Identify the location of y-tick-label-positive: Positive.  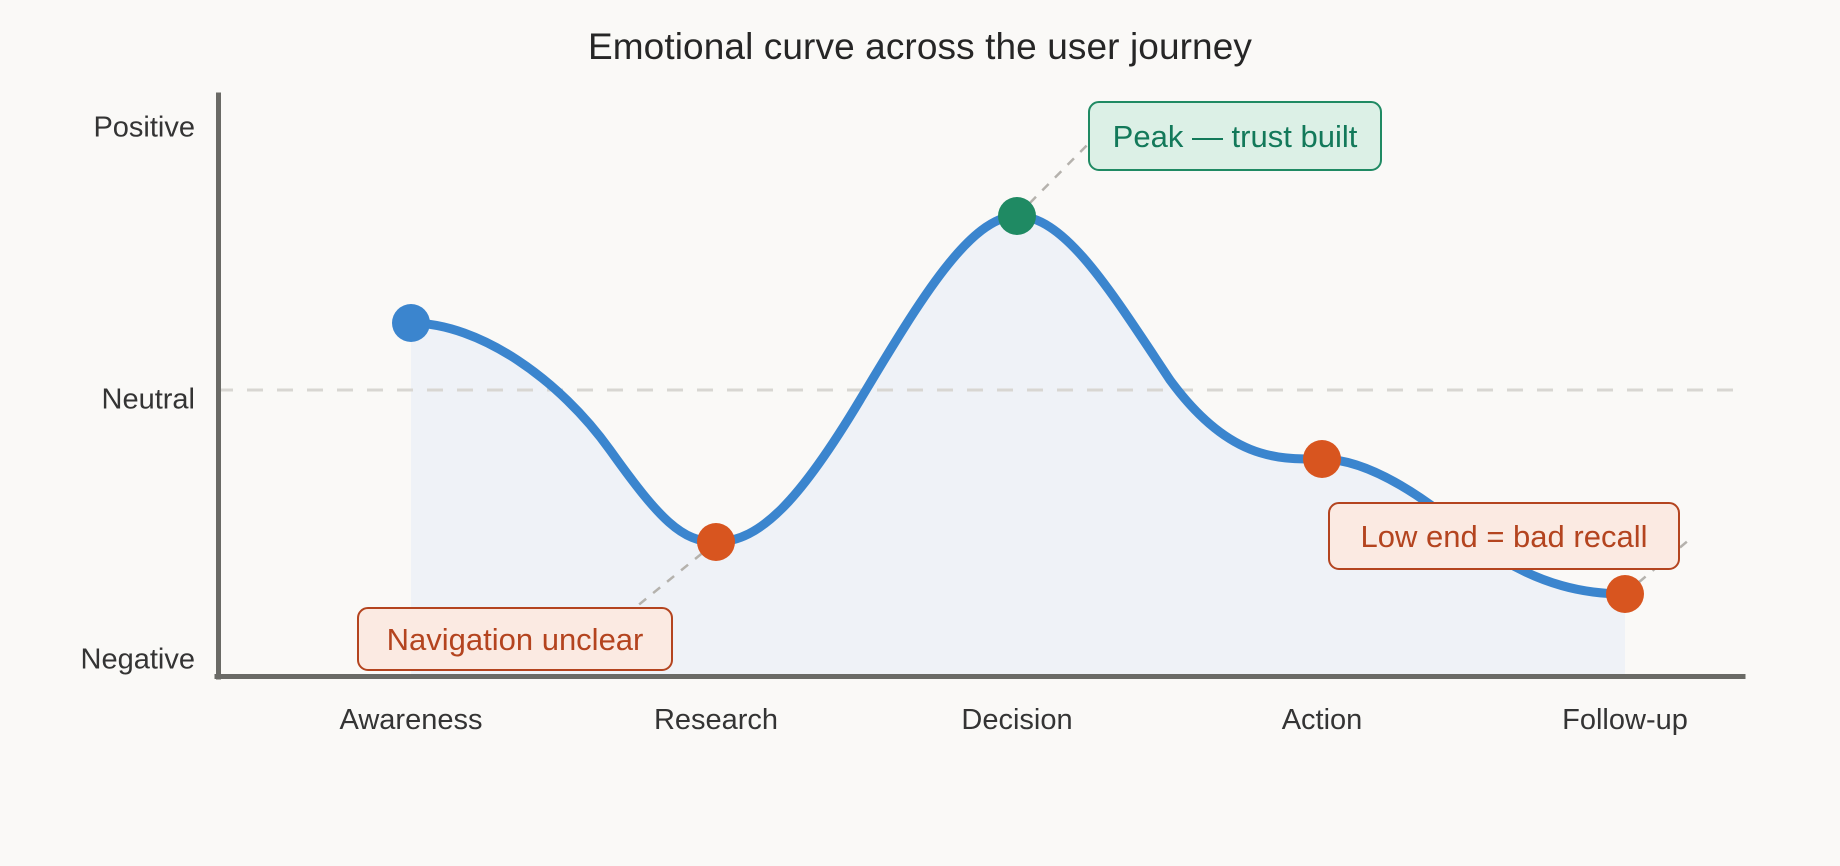
(144, 127).